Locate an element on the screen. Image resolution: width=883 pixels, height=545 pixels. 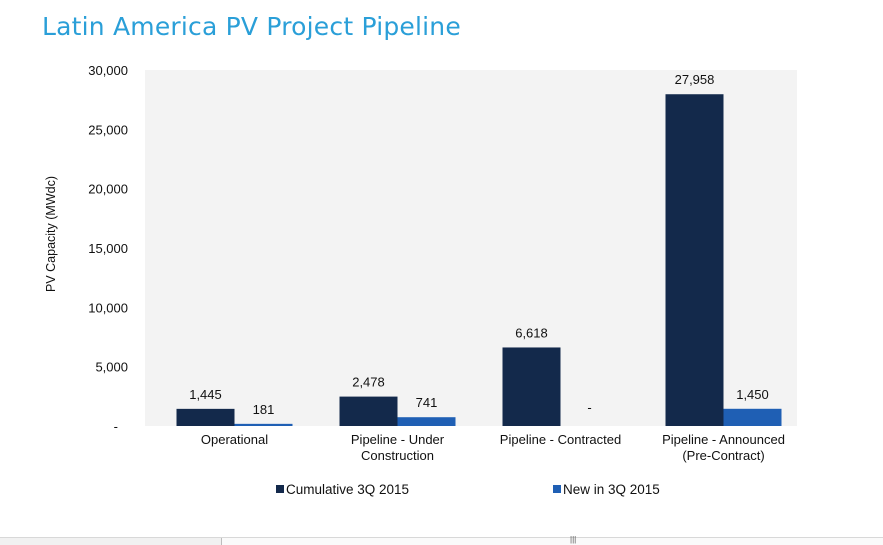
data-label: 1,450 is located at coordinates (752, 394).